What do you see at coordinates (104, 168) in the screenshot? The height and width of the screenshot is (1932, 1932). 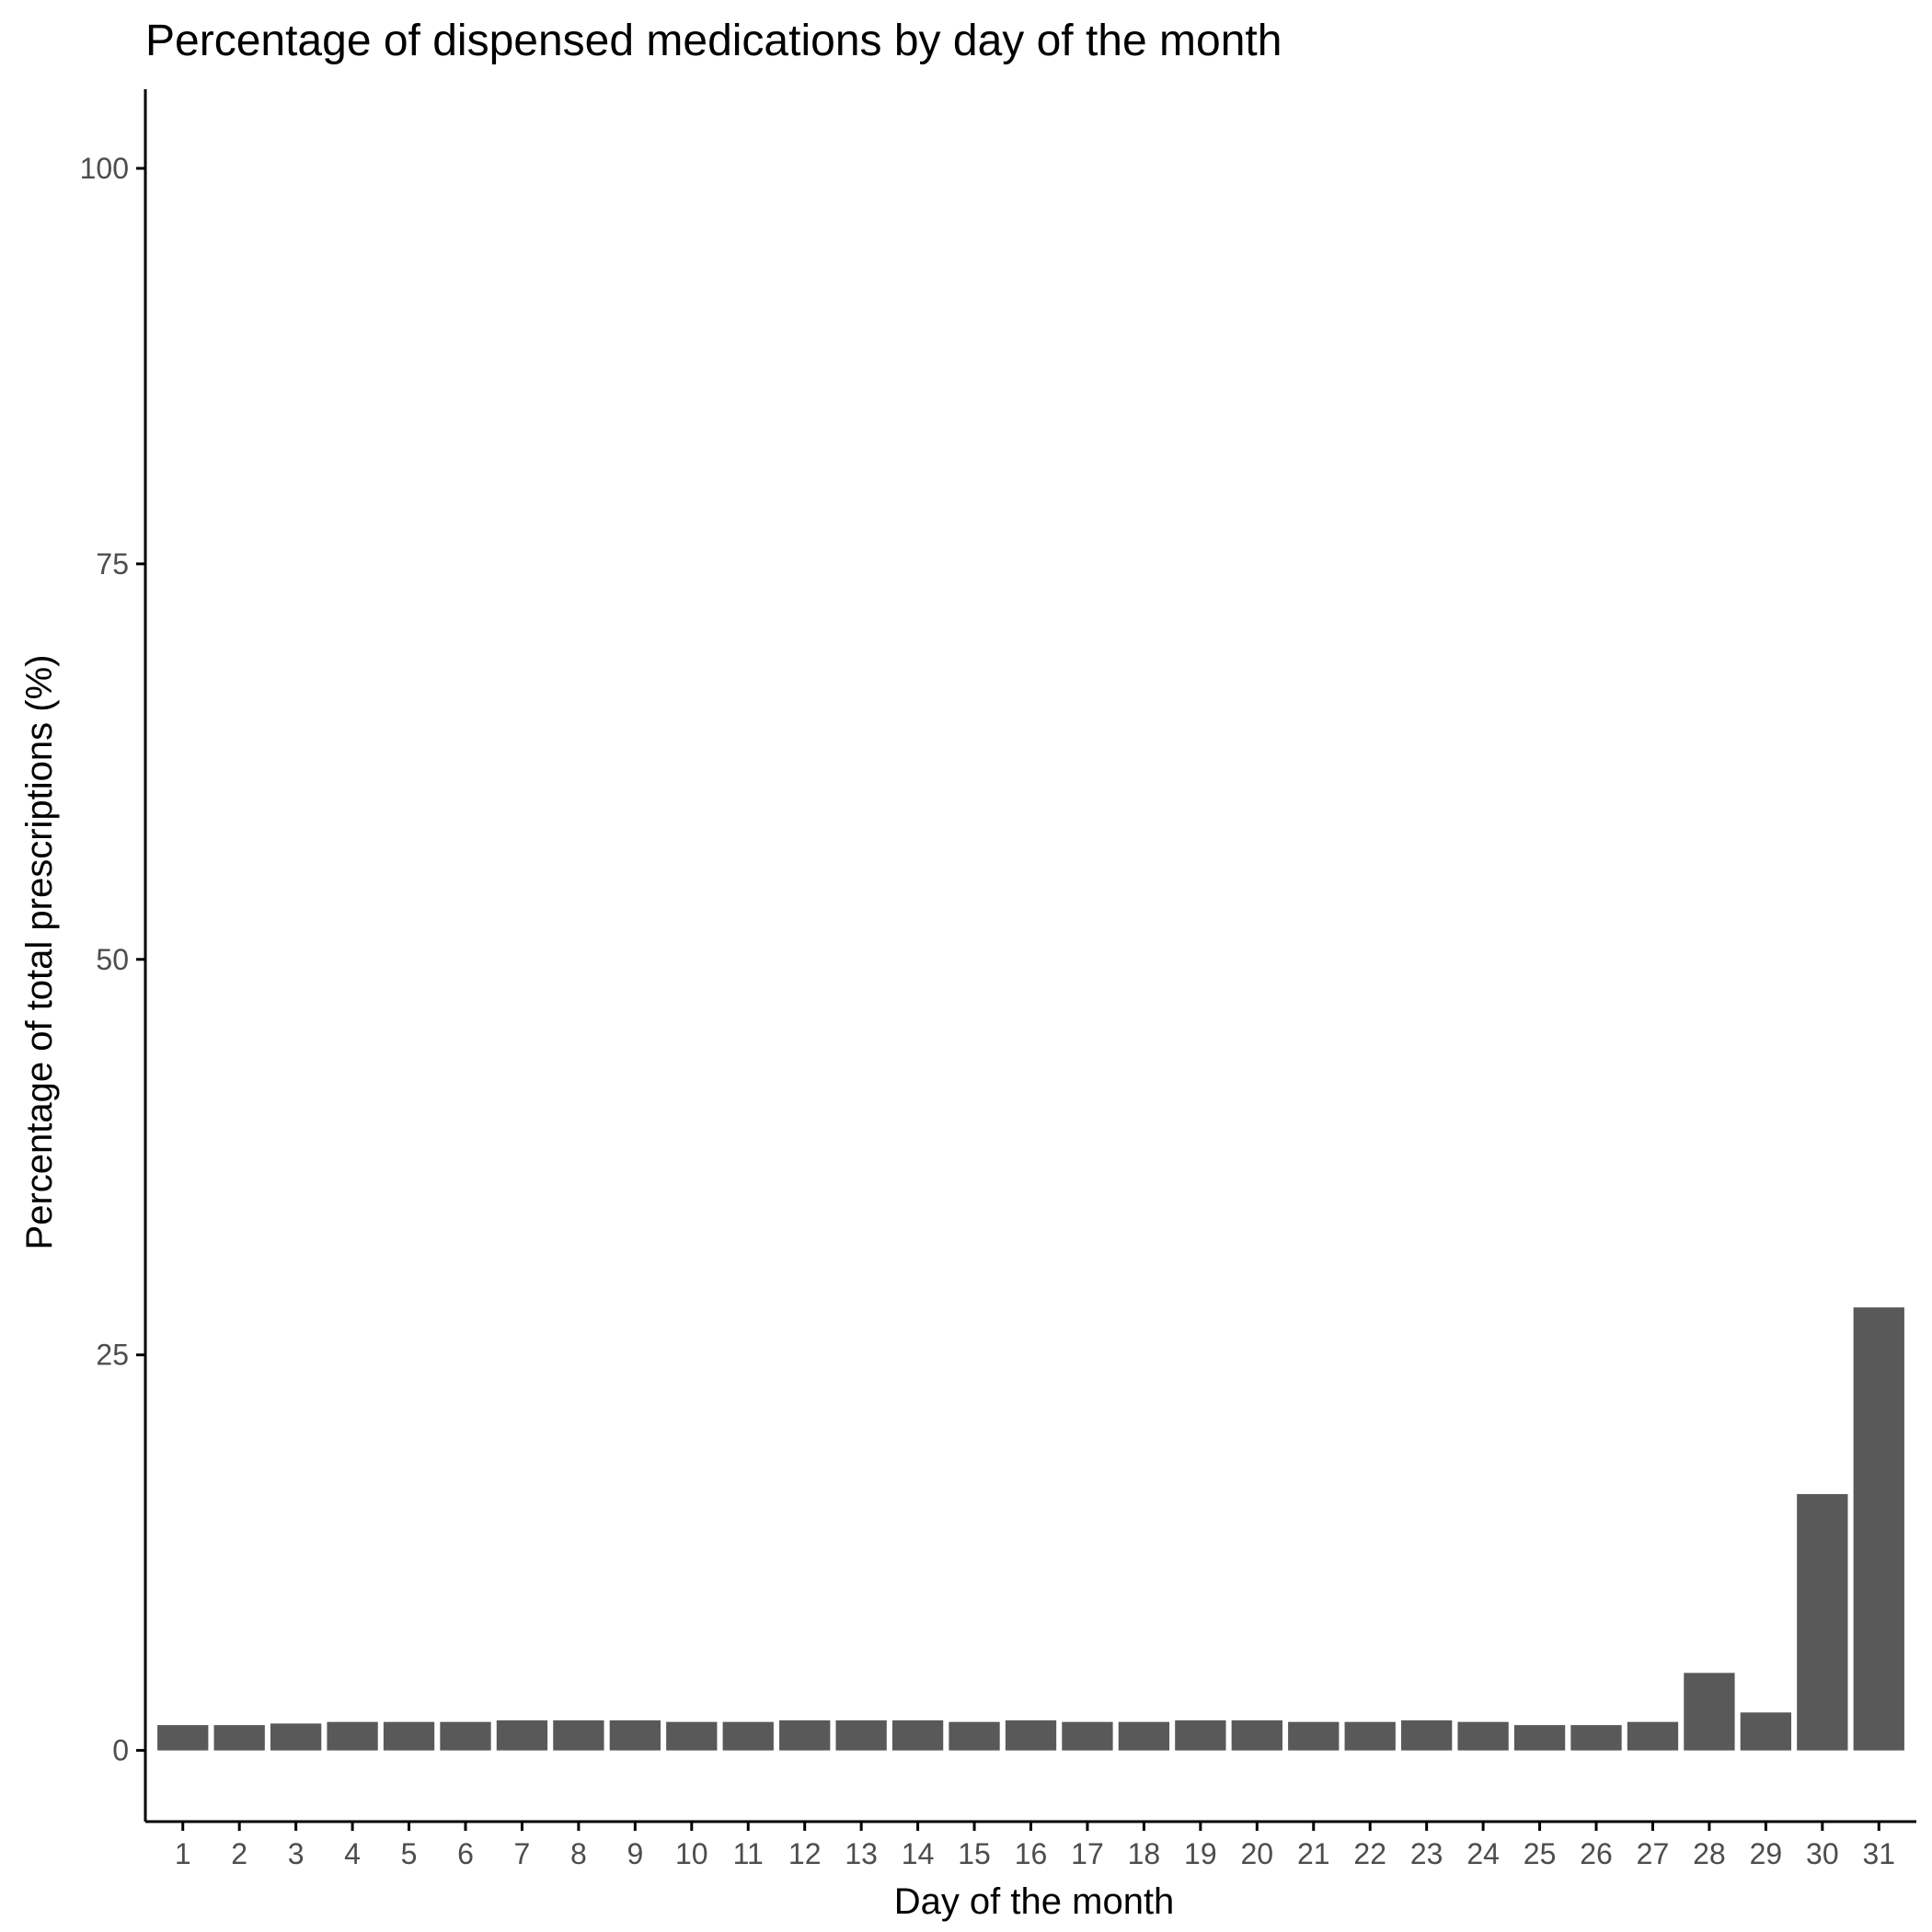 I see `y-tick-label: 100` at bounding box center [104, 168].